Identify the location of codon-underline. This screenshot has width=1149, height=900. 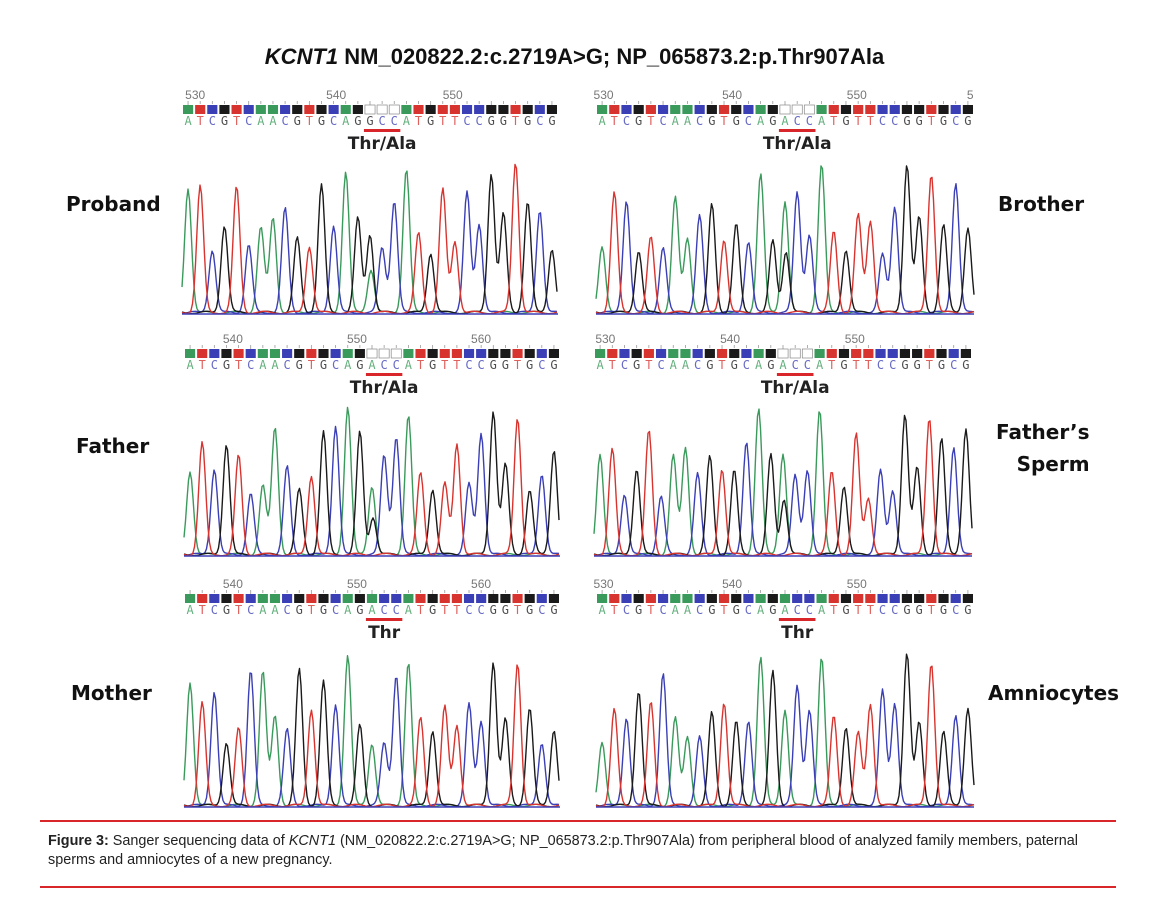
(384, 374).